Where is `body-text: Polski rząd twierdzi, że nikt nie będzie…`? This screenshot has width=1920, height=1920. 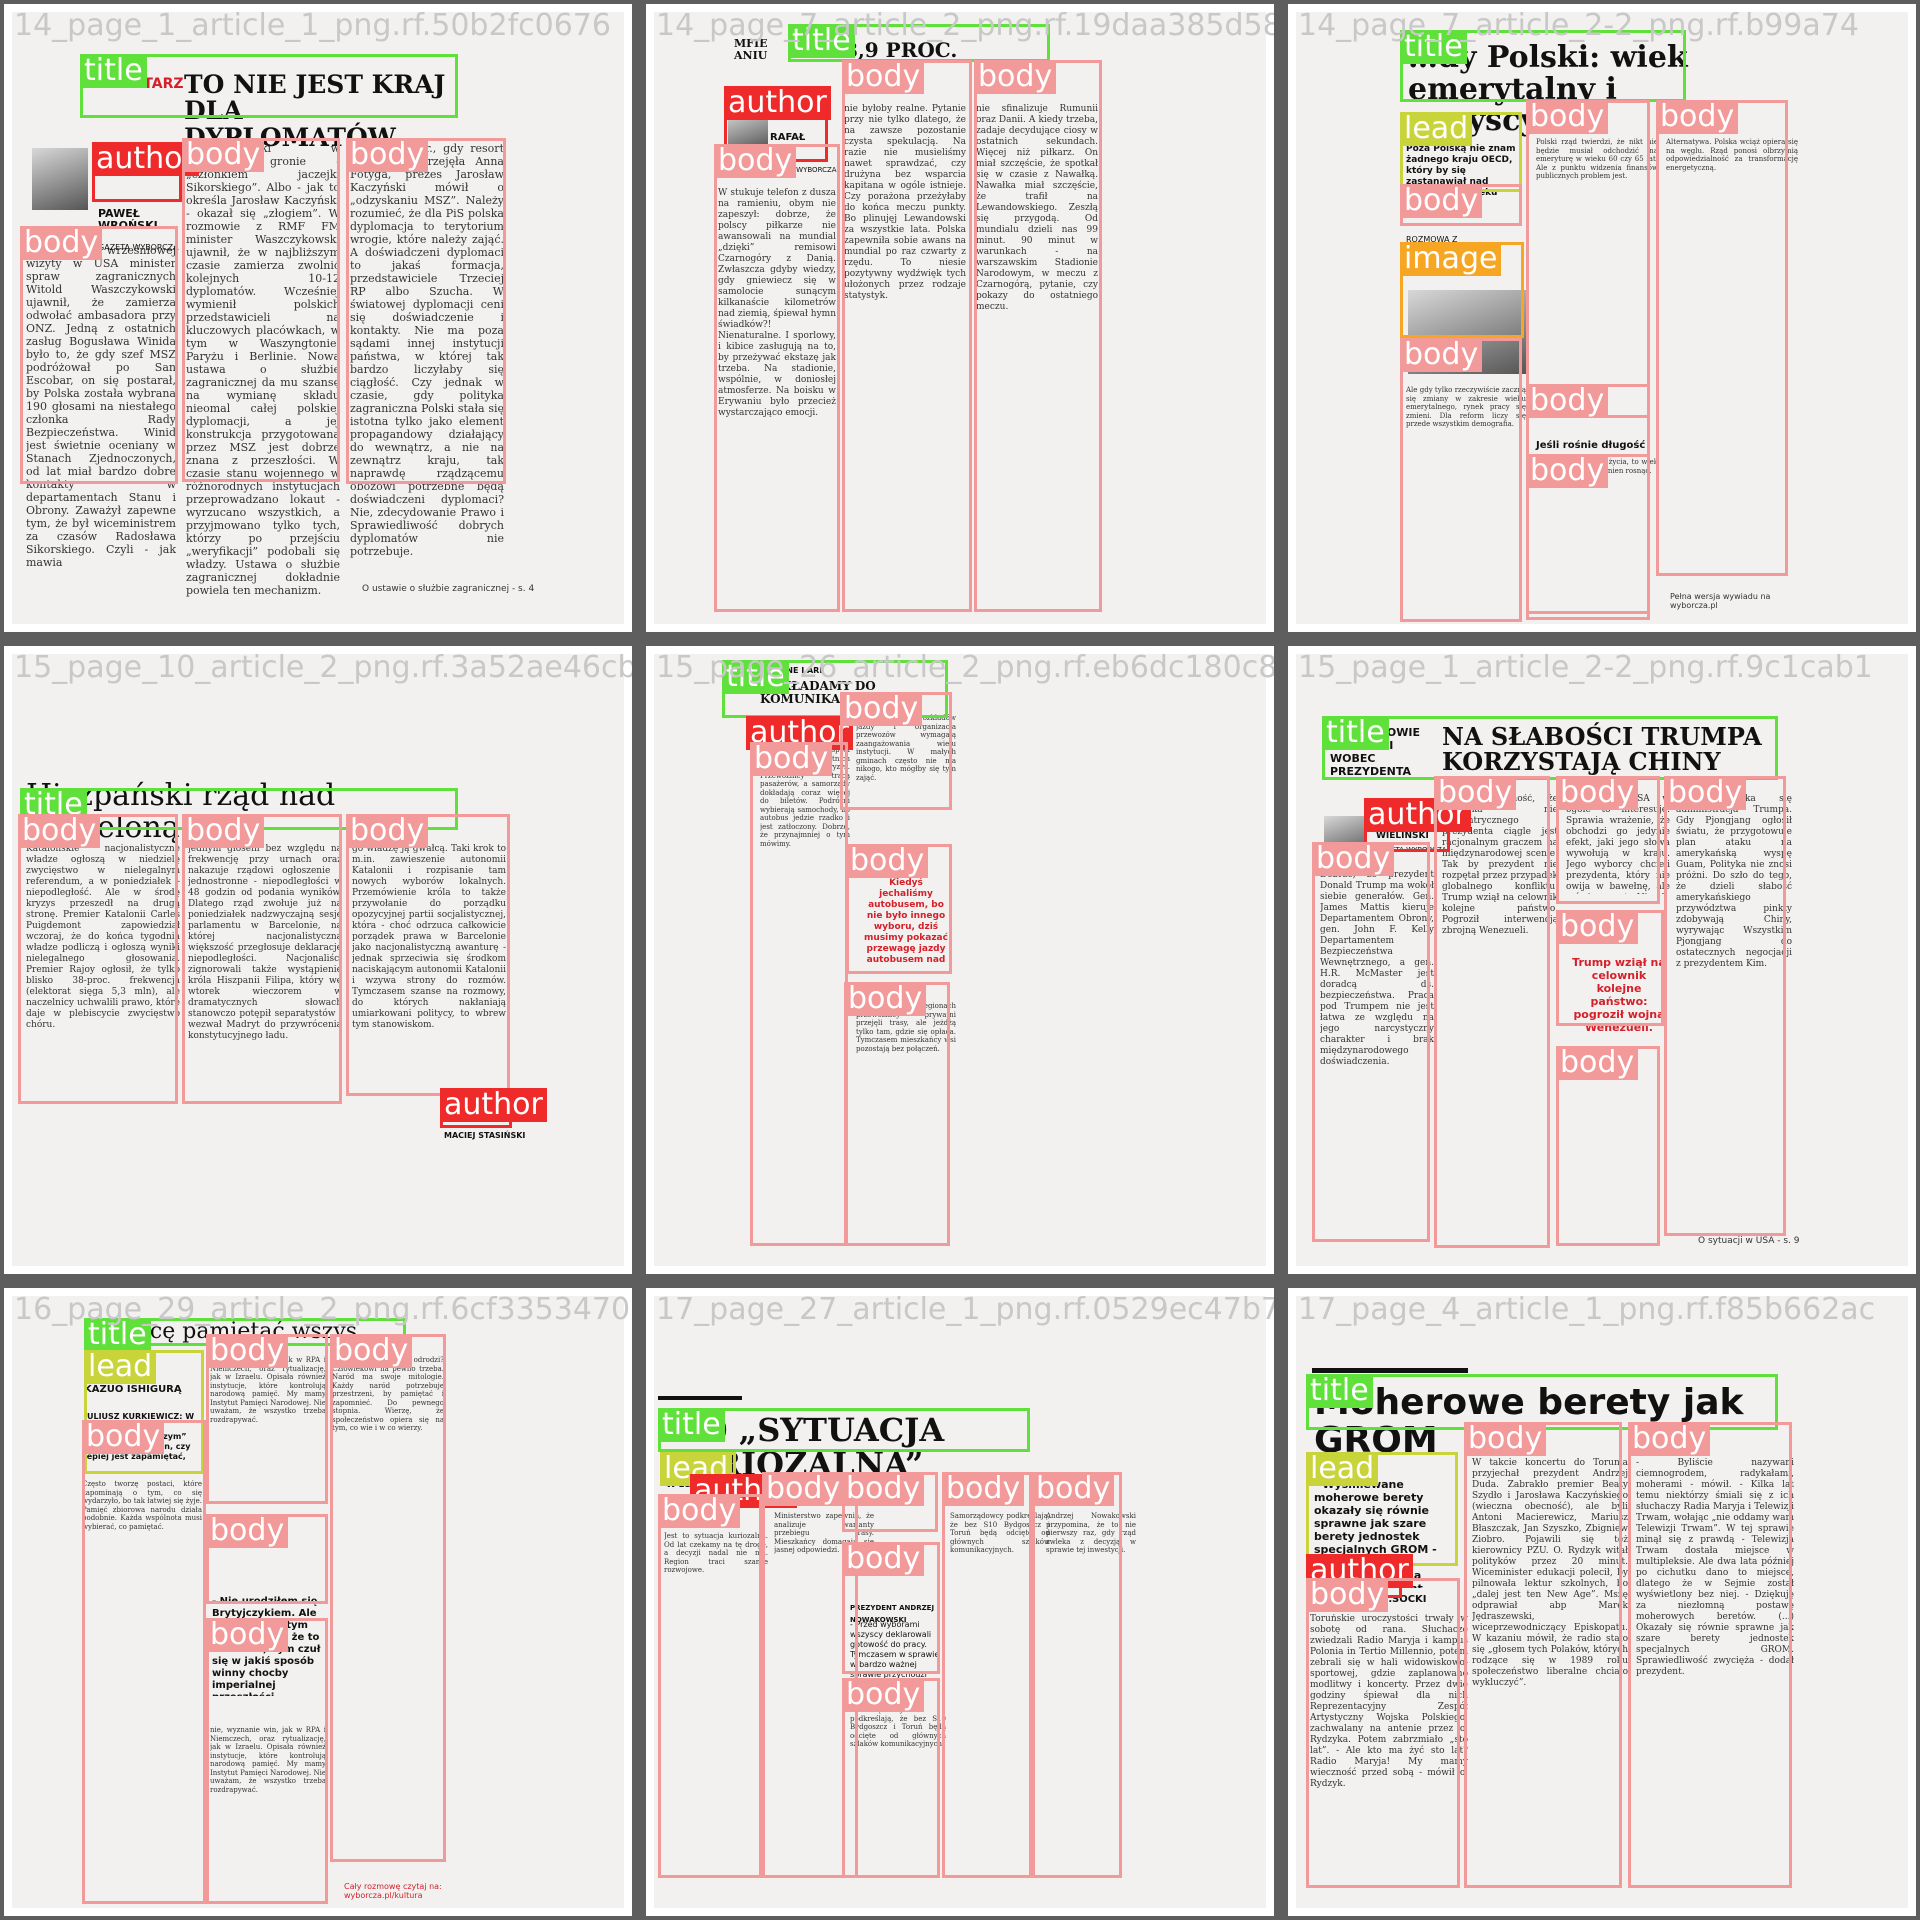
body-text: Polski rząd twierdzi, że nikt nie będzie… is located at coordinates (1597, 159).